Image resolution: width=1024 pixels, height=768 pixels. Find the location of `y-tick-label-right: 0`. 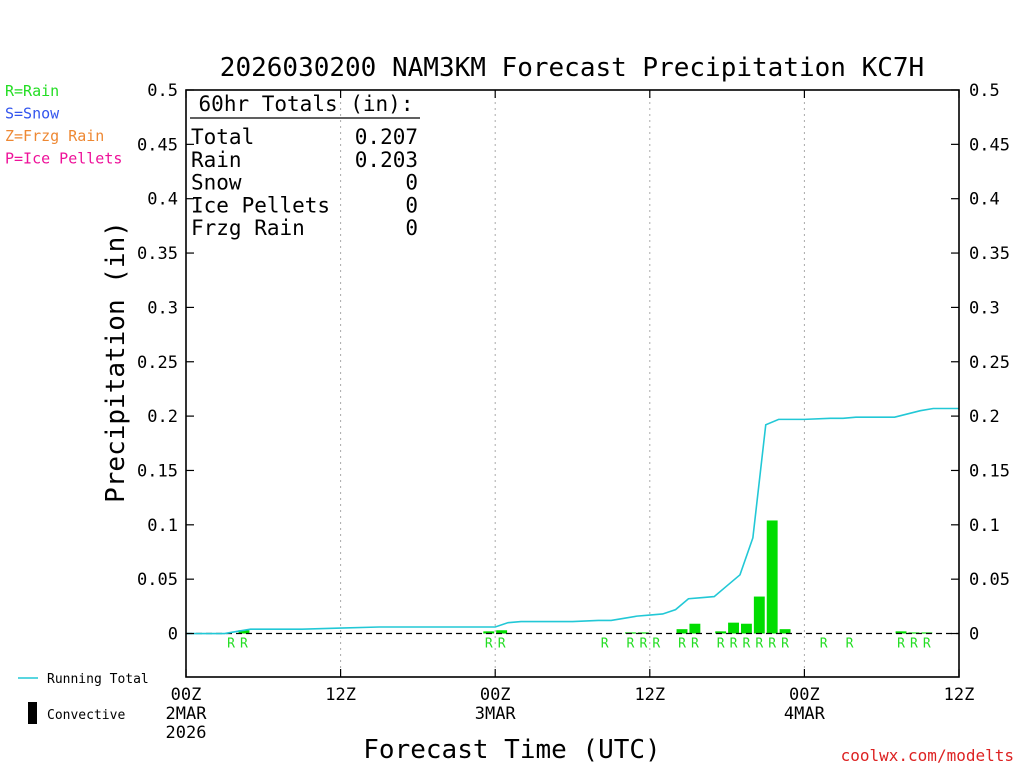

y-tick-label-right: 0 is located at coordinates (974, 635).